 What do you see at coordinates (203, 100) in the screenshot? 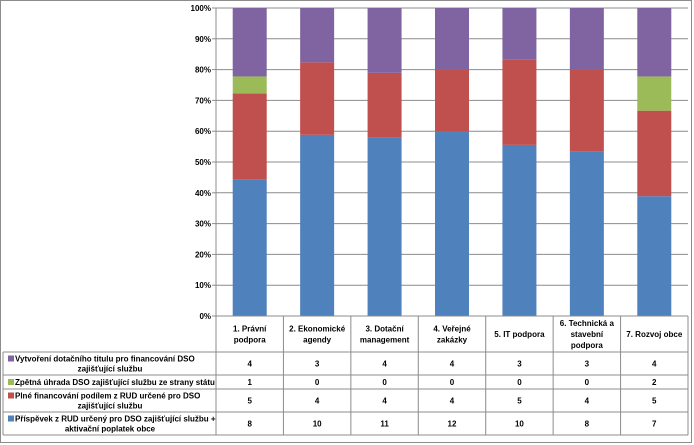
I see `y-tick-label: 70%` at bounding box center [203, 100].